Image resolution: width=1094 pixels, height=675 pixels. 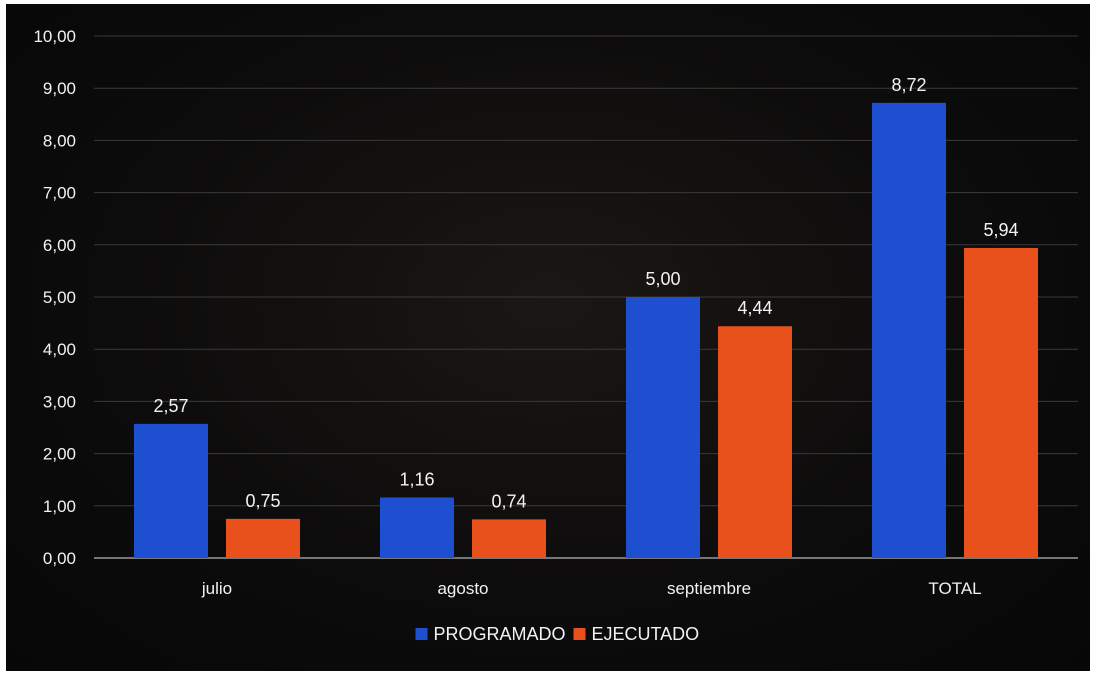 What do you see at coordinates (755, 442) in the screenshot?
I see `bar-ejecutado-septiembre` at bounding box center [755, 442].